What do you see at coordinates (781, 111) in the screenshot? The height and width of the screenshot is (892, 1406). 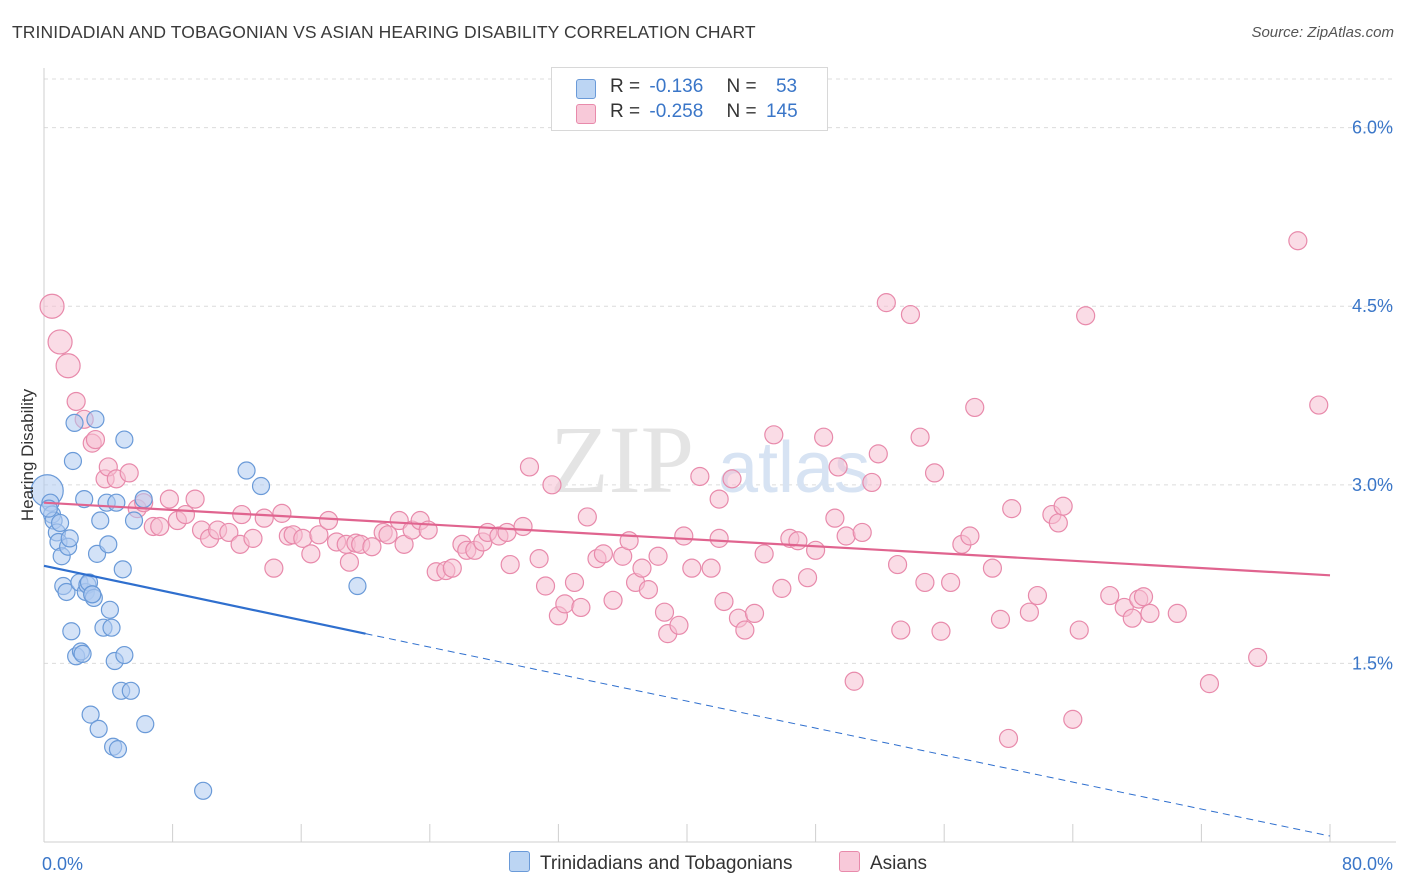 I see `legend-n-value: 145` at bounding box center [781, 111].